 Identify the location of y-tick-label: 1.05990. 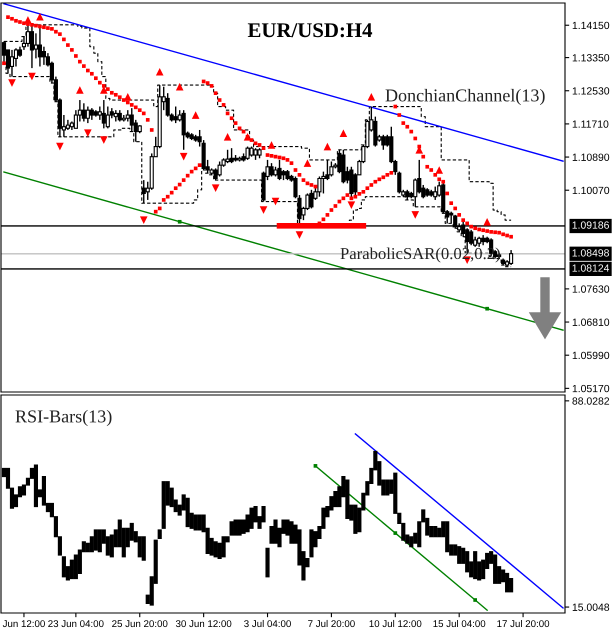
(591, 356).